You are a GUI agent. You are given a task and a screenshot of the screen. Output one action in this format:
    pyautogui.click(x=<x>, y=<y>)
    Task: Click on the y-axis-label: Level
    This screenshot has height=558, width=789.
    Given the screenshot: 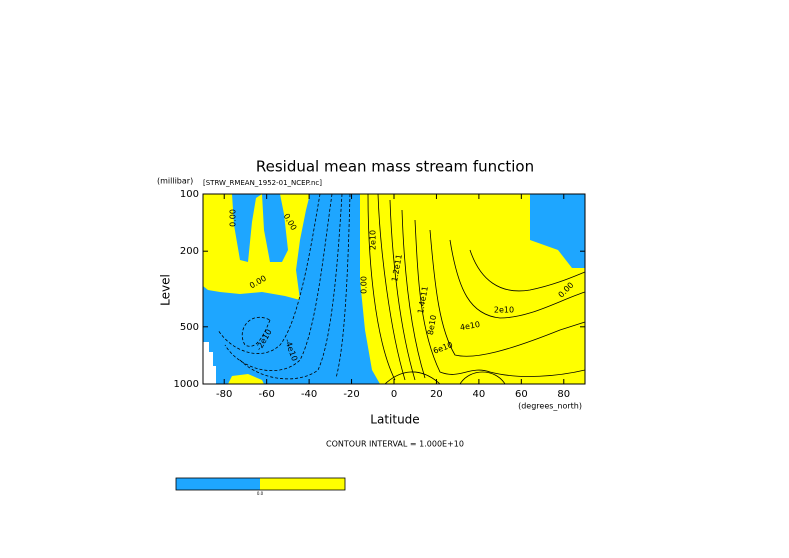 What is the action you would take?
    pyautogui.click(x=166, y=290)
    